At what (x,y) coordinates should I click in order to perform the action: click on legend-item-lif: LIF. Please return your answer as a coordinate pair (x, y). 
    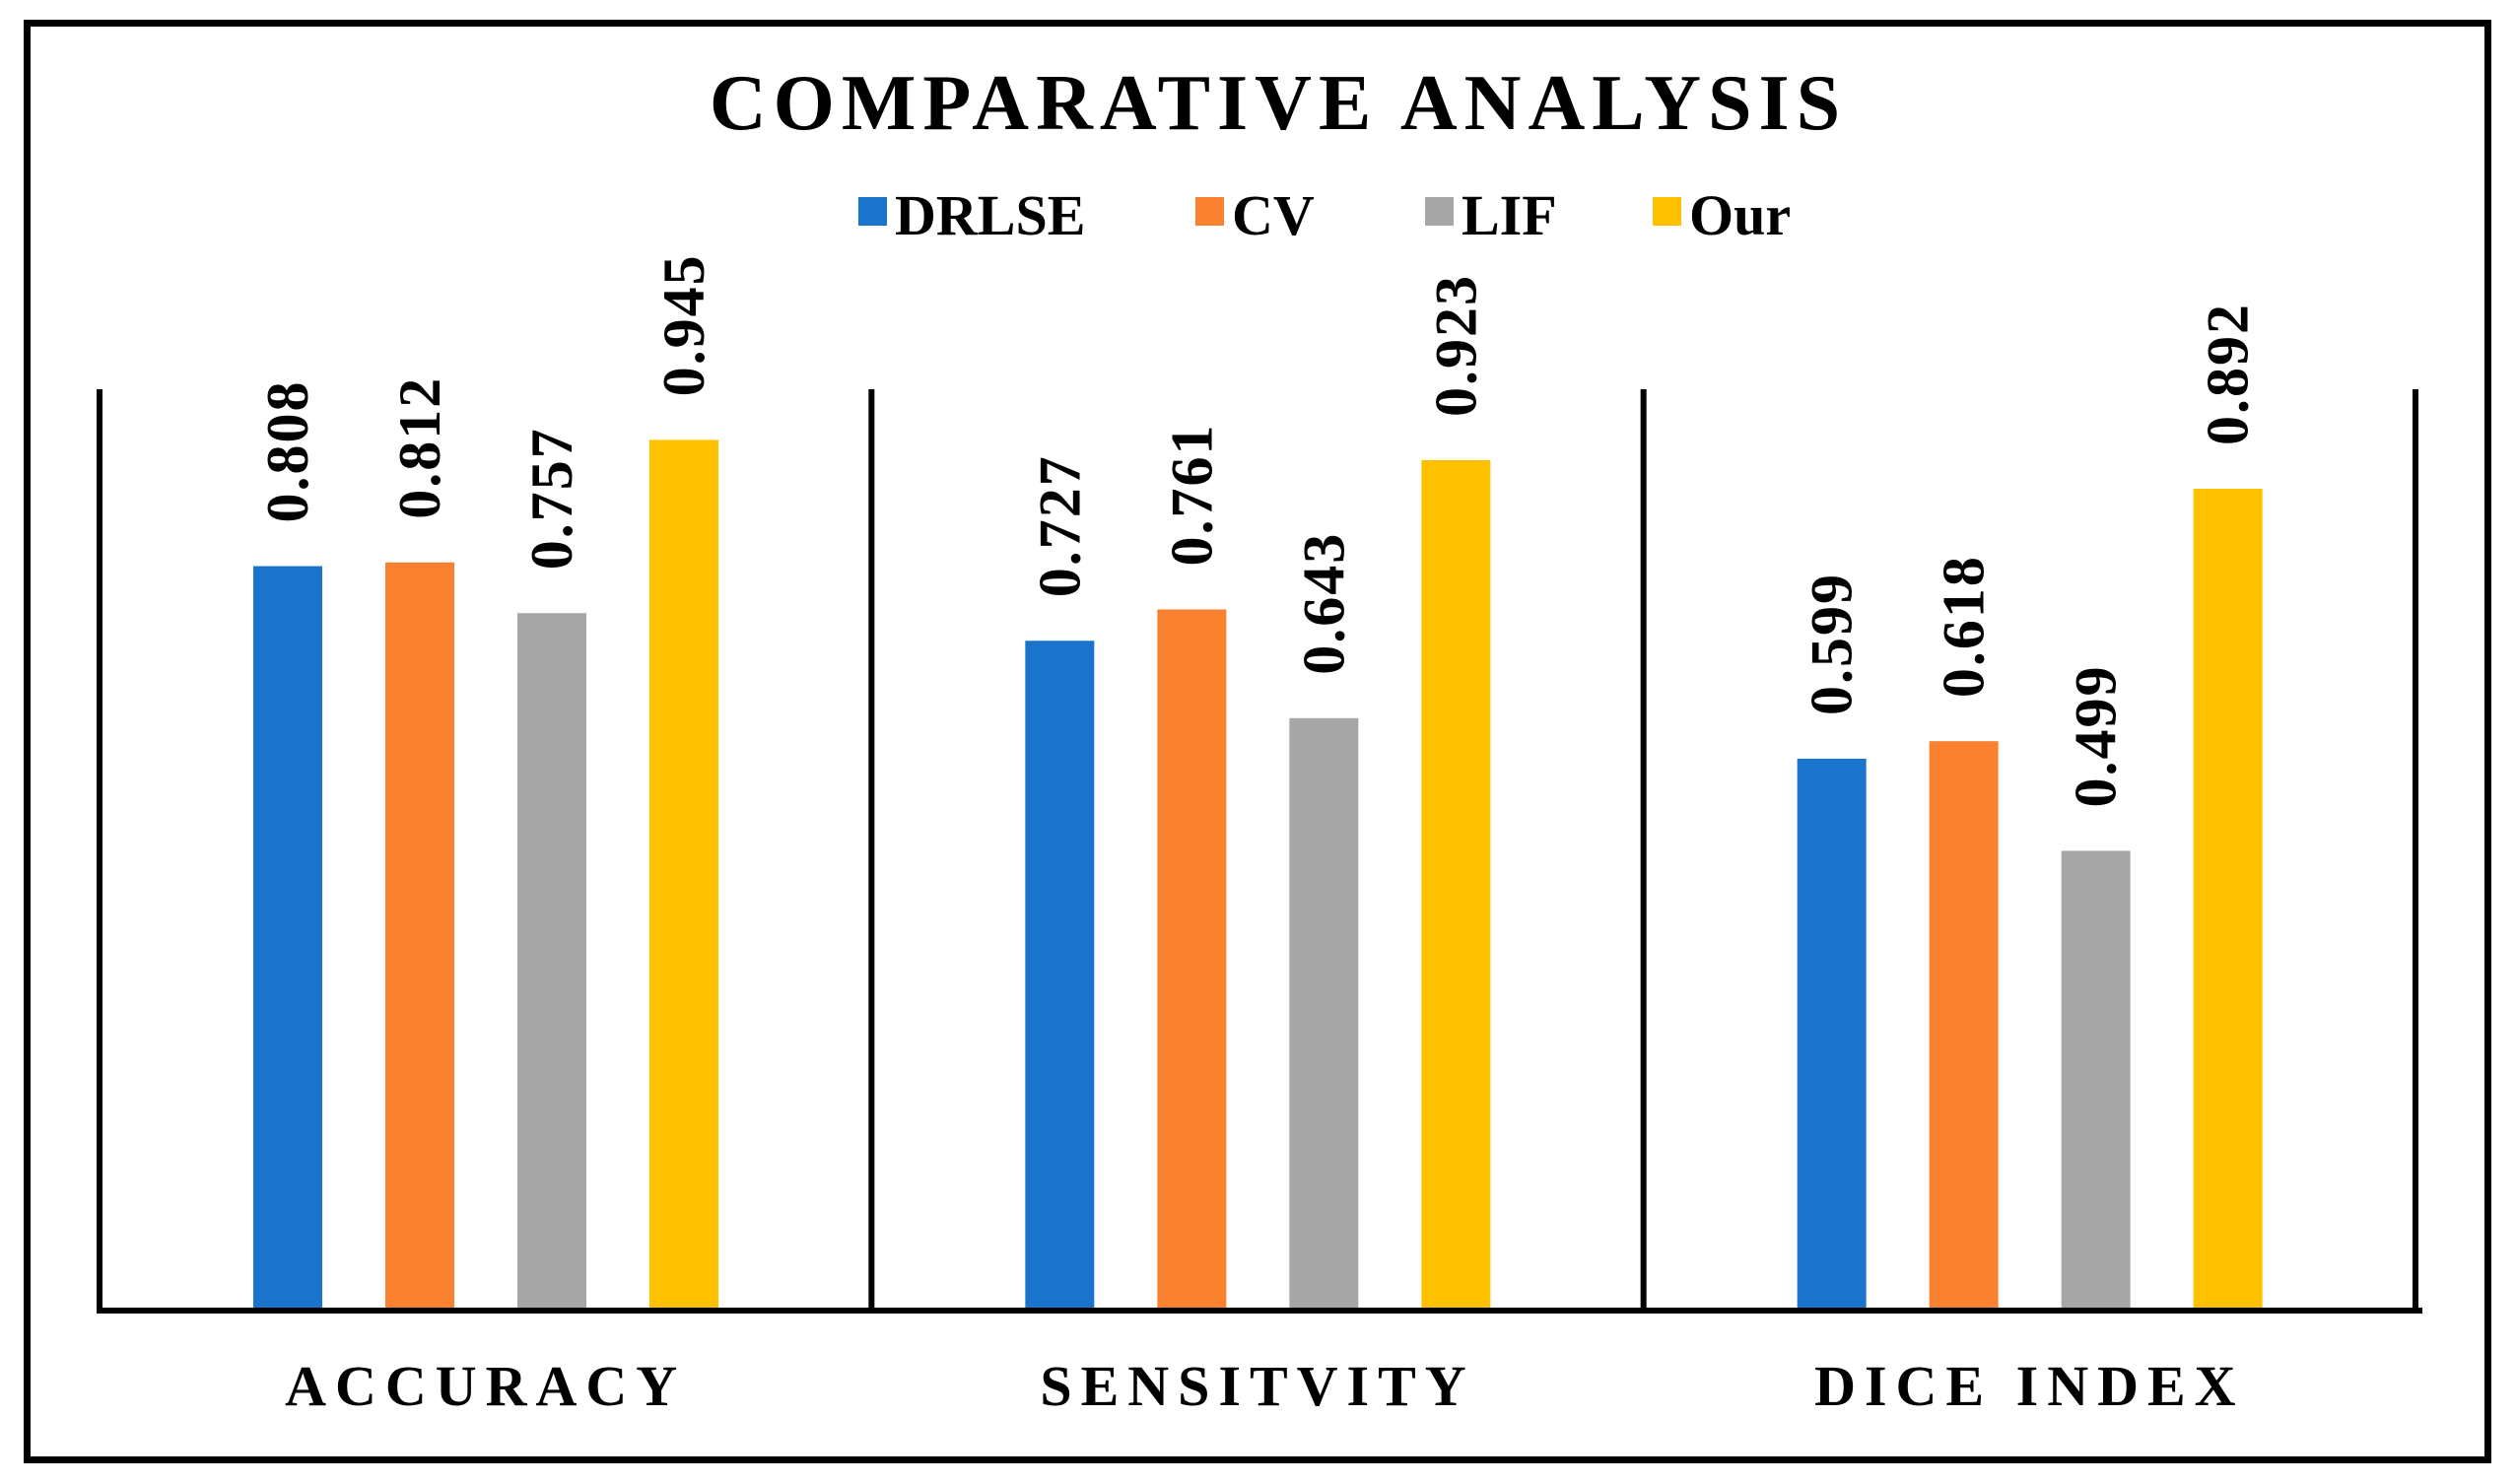
    Looking at the image, I should click on (1491, 215).